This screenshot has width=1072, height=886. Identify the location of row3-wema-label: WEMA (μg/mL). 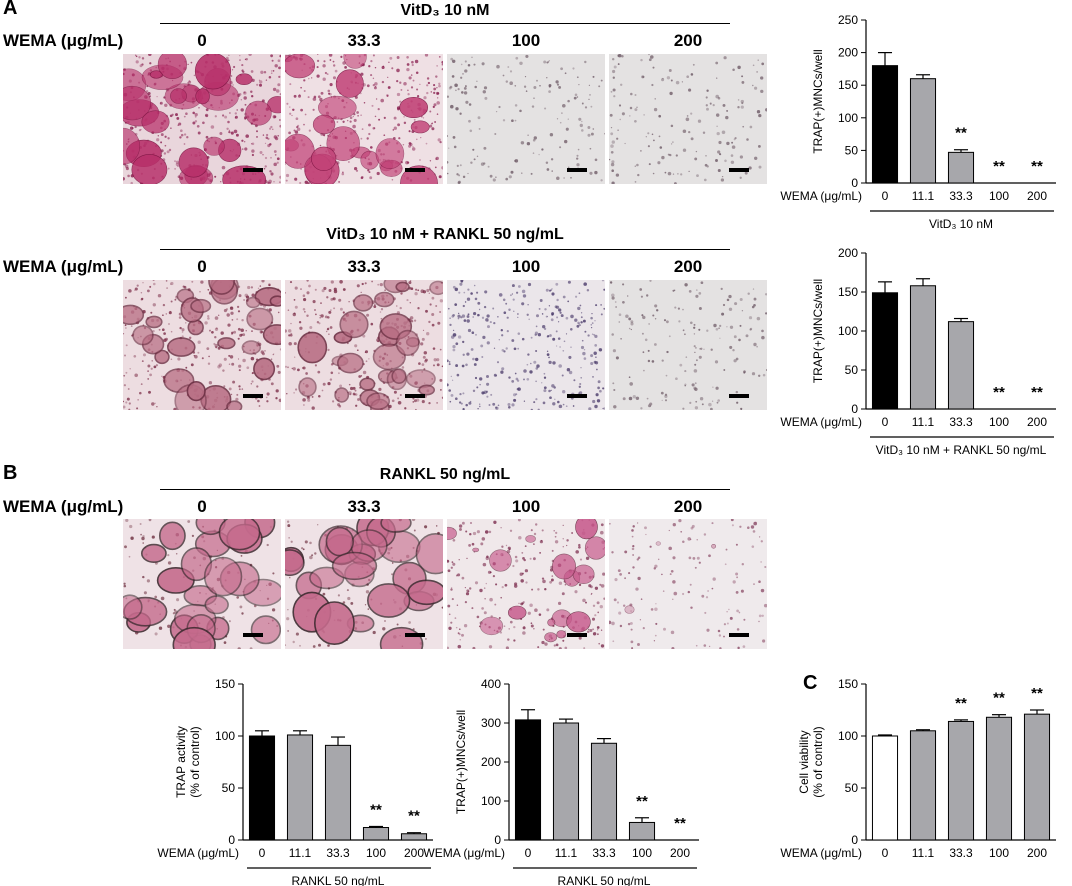
(63, 506).